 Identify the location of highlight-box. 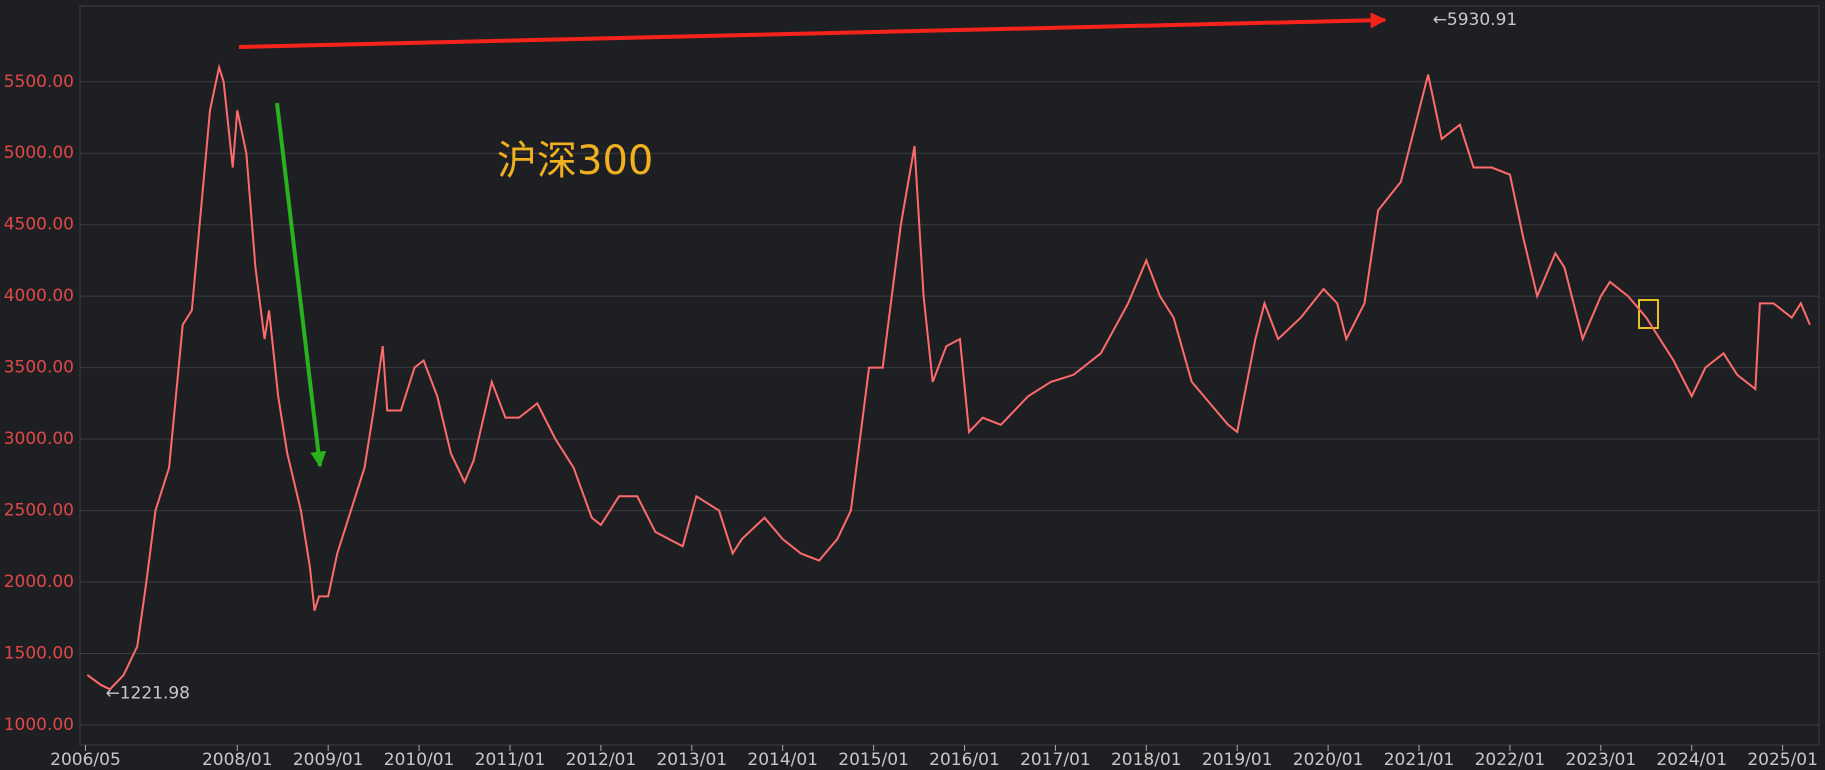
(1648, 314).